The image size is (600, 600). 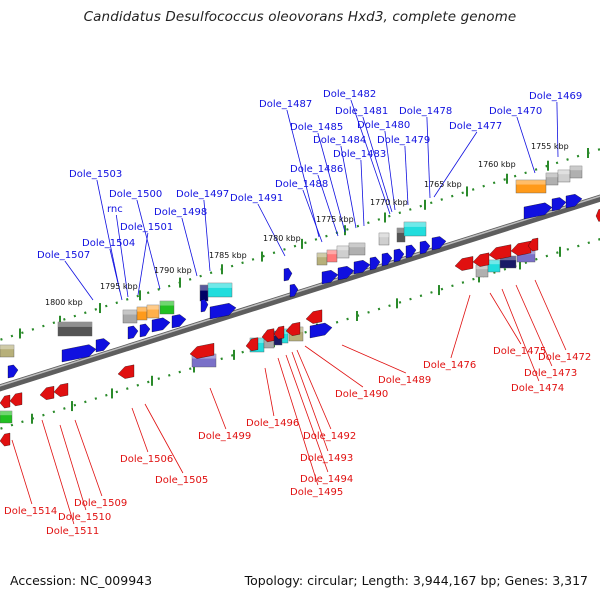 What do you see at coordinates (220, 285) in the screenshot?
I see `domain-block-7-shine` at bounding box center [220, 285].